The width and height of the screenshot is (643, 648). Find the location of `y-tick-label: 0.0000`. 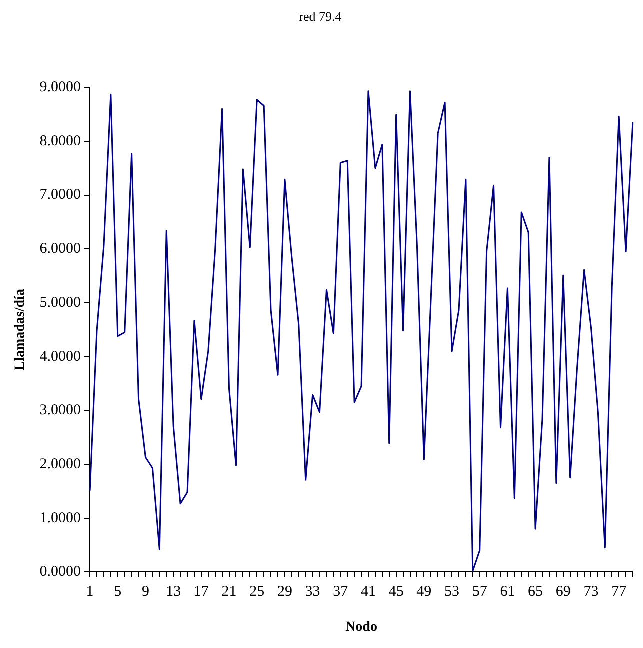

y-tick-label: 0.0000 is located at coordinates (61, 572).